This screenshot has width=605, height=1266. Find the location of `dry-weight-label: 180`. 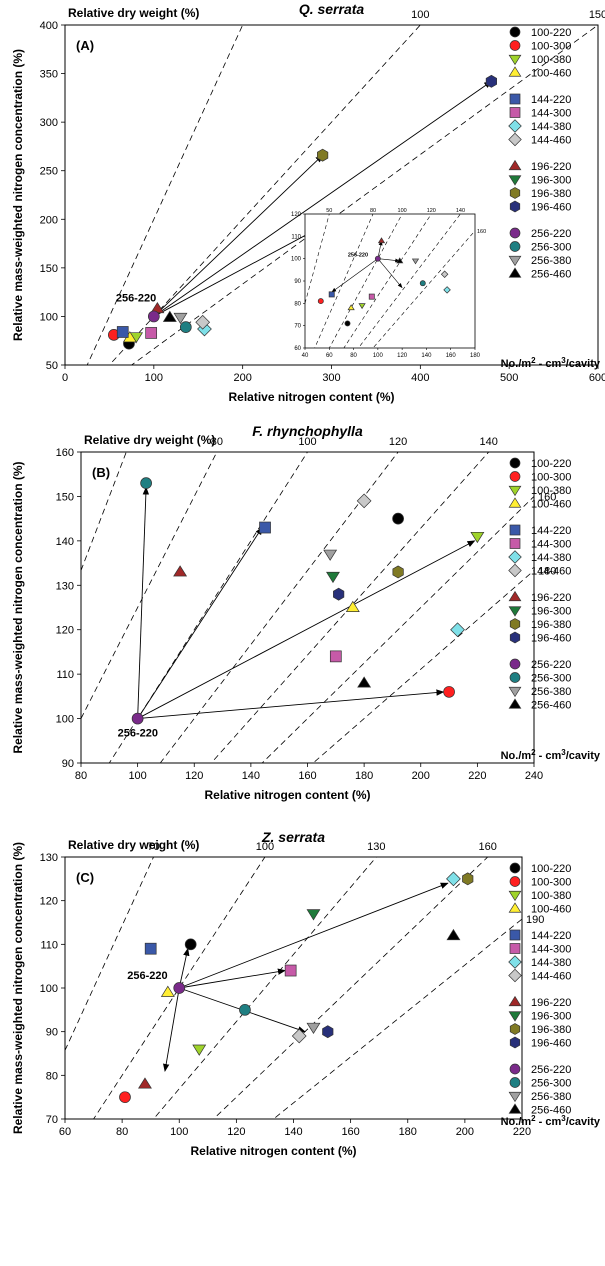

dry-weight-label: 180 is located at coordinates (547, 571).